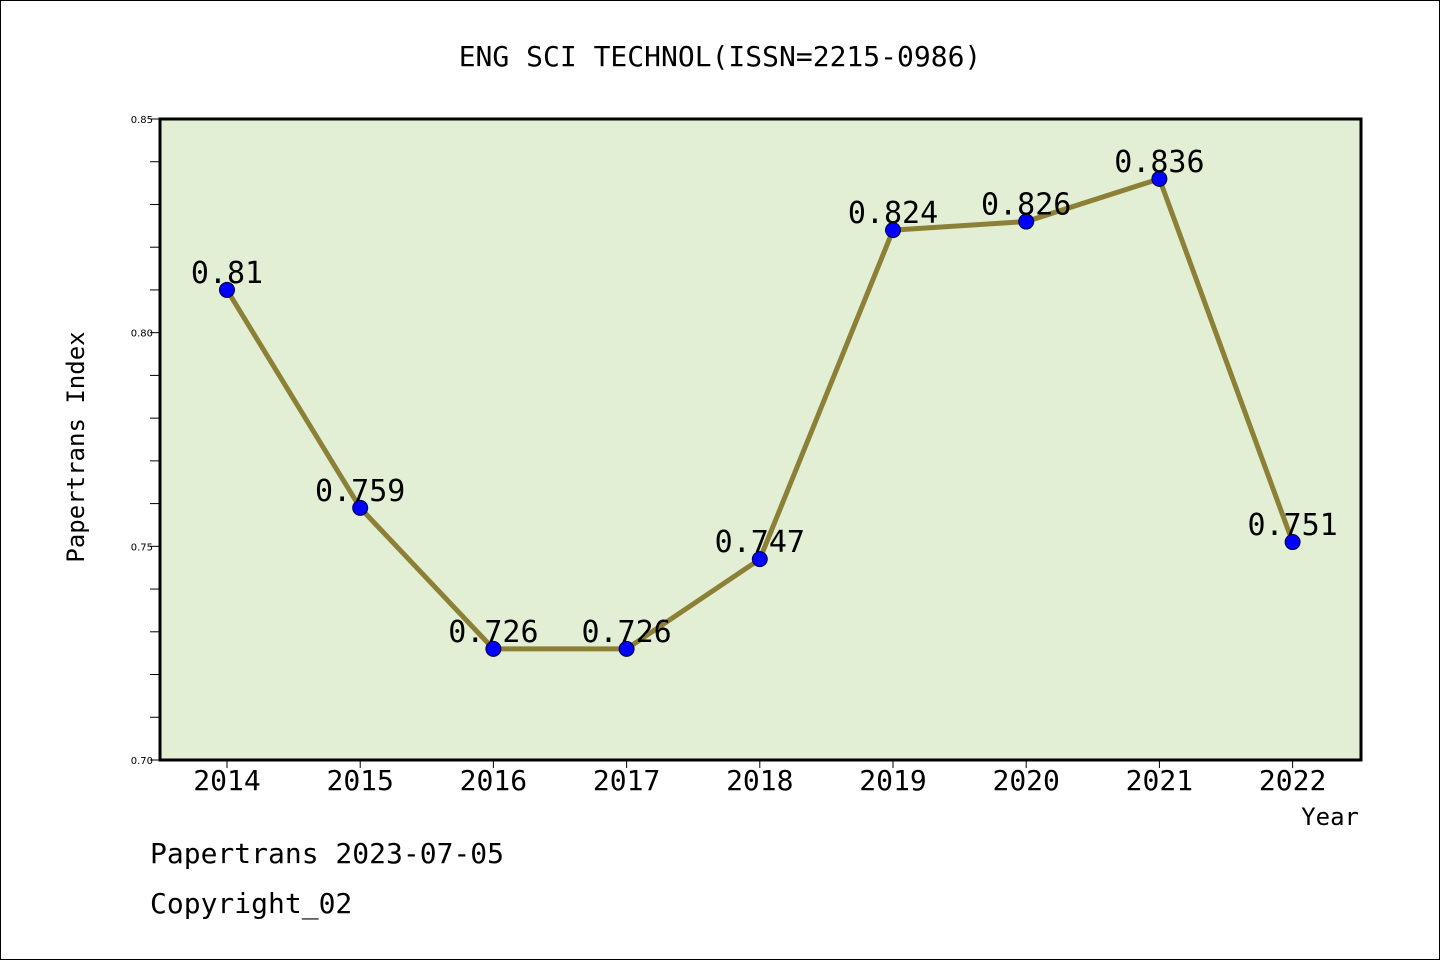 The image size is (1440, 960). I want to click on data-value-label: 0.747, so click(760, 542).